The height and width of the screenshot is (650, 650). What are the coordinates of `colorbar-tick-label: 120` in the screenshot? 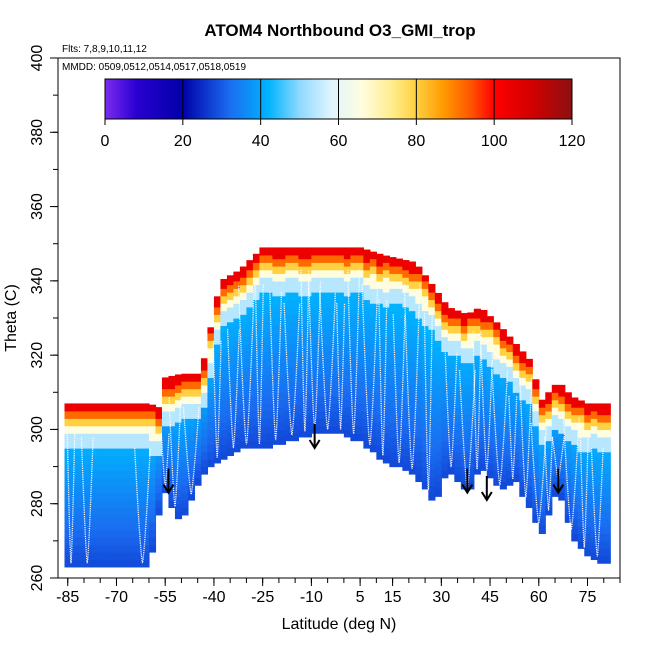 It's located at (572, 141).